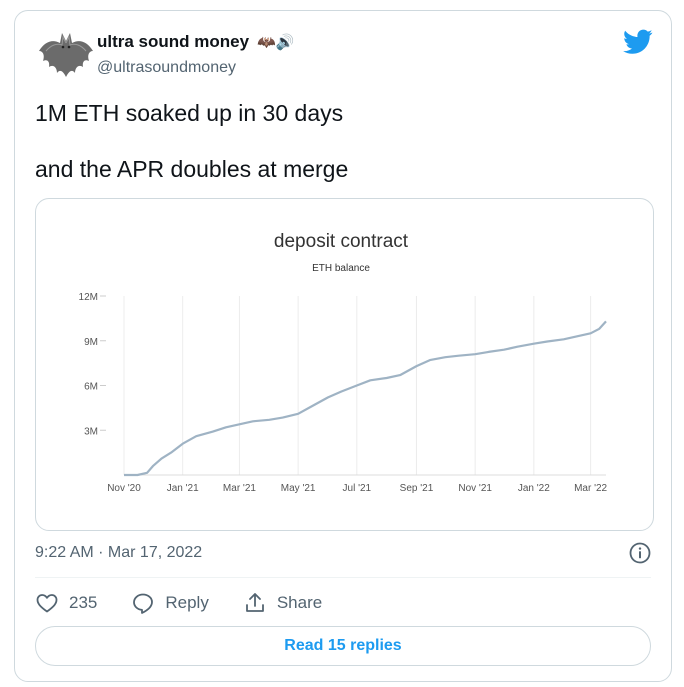 The width and height of the screenshot is (684, 687). I want to click on name-emojis: 🦇🔊, so click(276, 42).